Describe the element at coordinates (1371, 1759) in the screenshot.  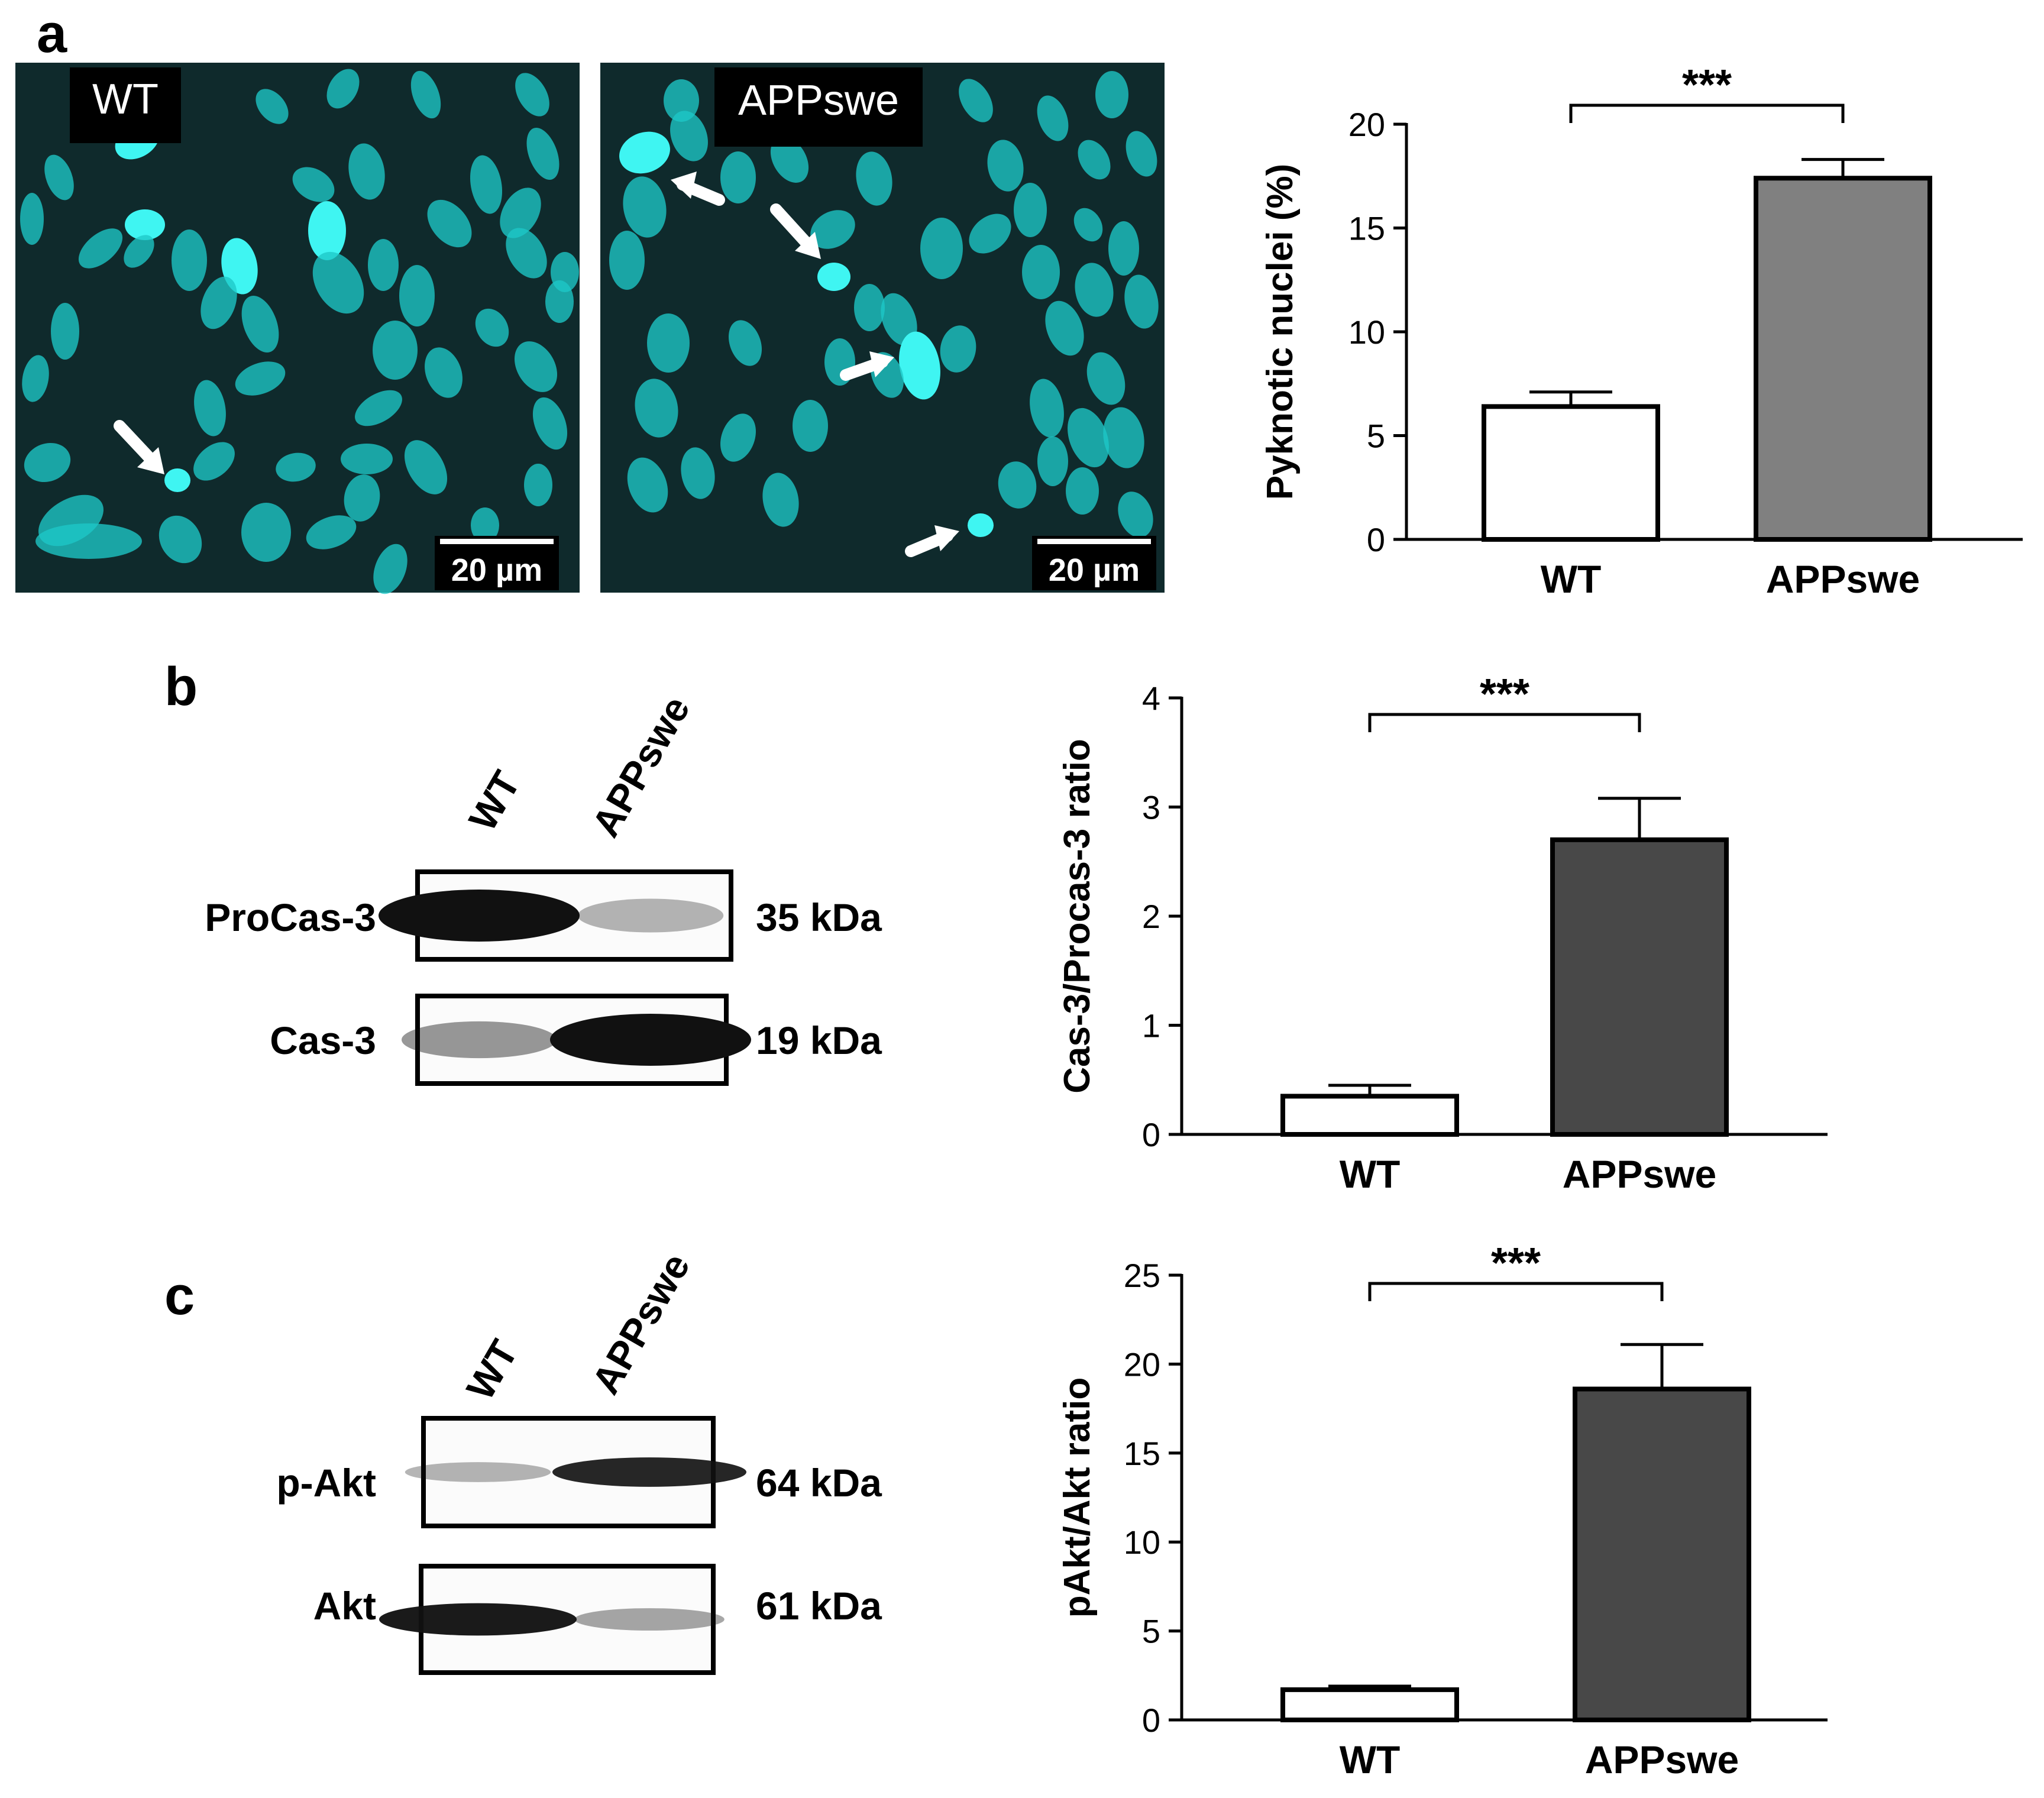
I see `x-tick-label: WT` at that location.